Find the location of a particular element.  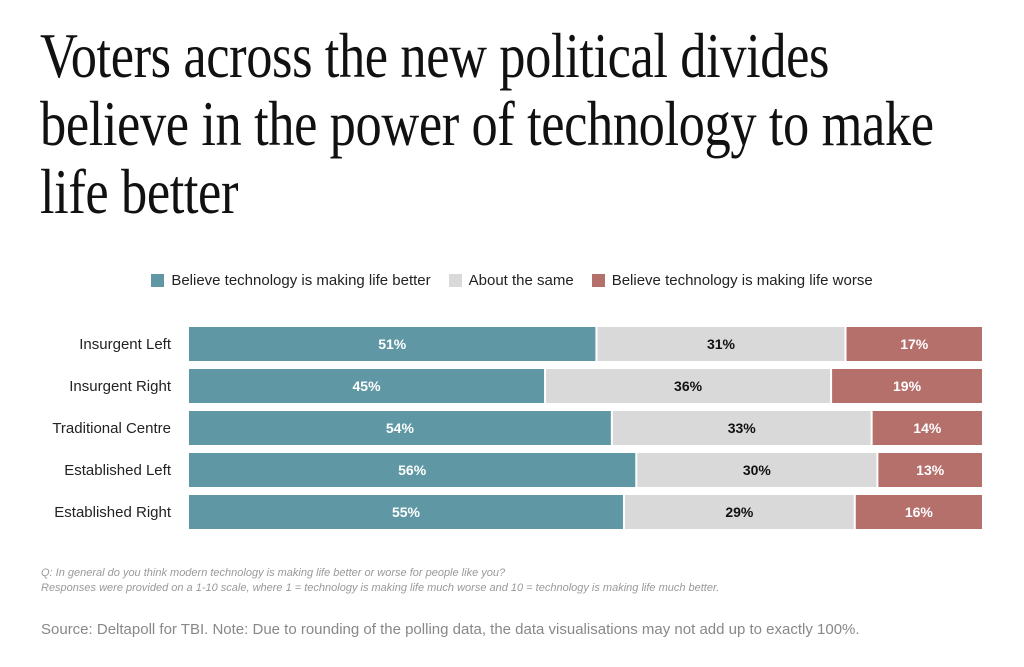

data-label: 29% is located at coordinates (739, 512).